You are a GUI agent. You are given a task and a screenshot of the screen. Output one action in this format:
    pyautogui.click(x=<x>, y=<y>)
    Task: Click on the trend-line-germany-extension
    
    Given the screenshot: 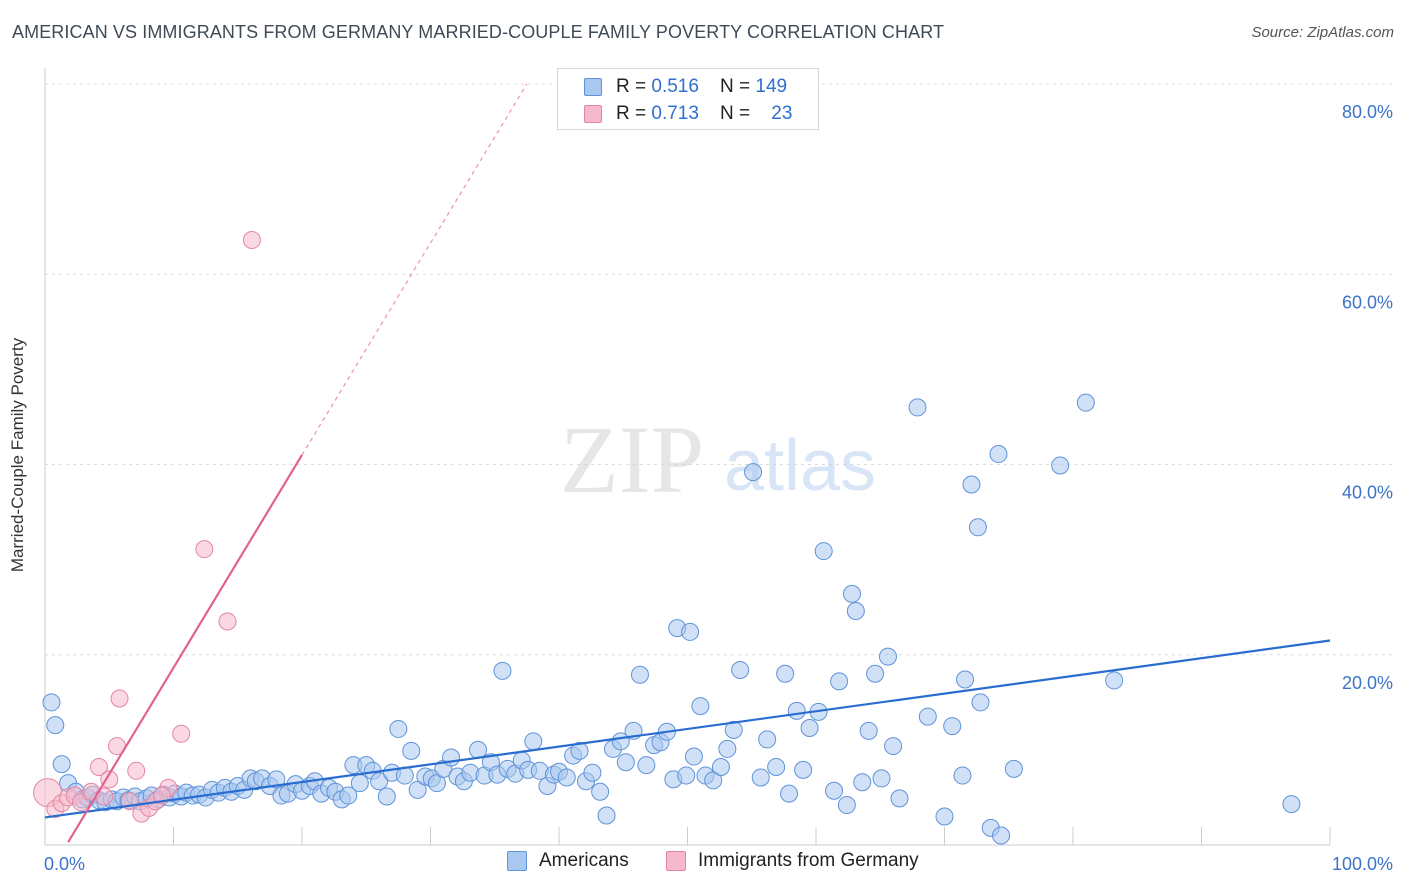 What is the action you would take?
    pyautogui.click(x=414, y=269)
    